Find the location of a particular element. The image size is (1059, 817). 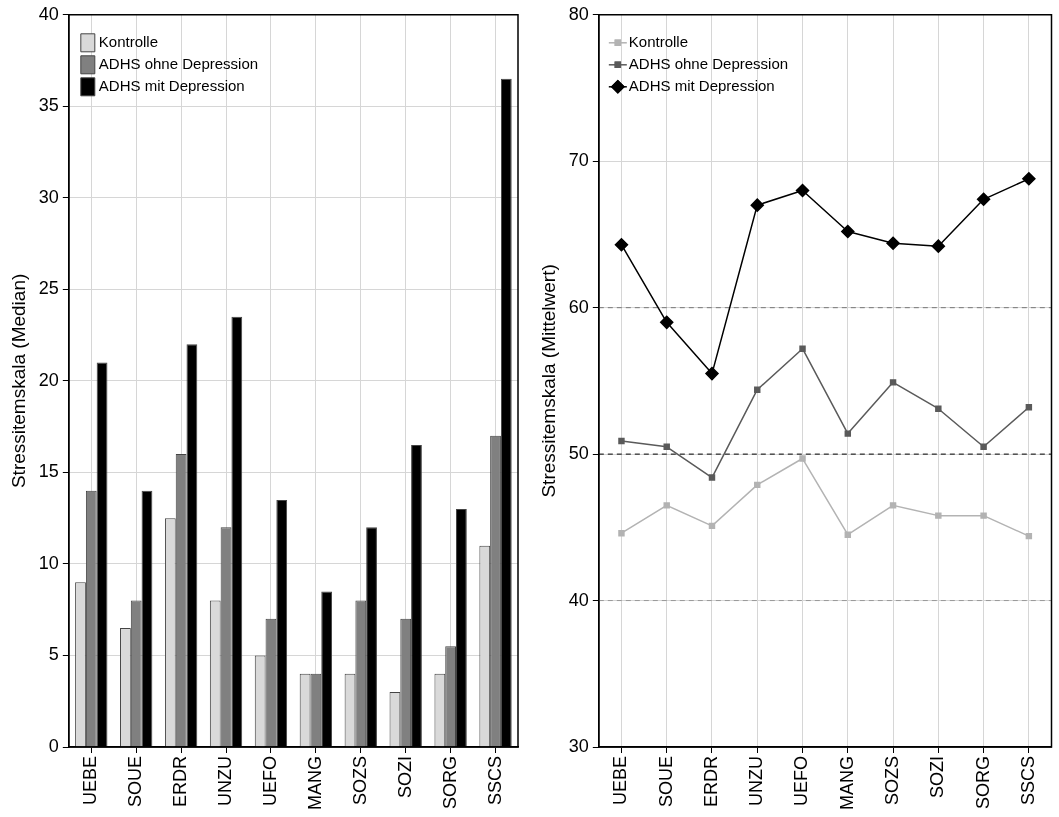

y-tick-label: 10 is located at coordinates (48, 562).